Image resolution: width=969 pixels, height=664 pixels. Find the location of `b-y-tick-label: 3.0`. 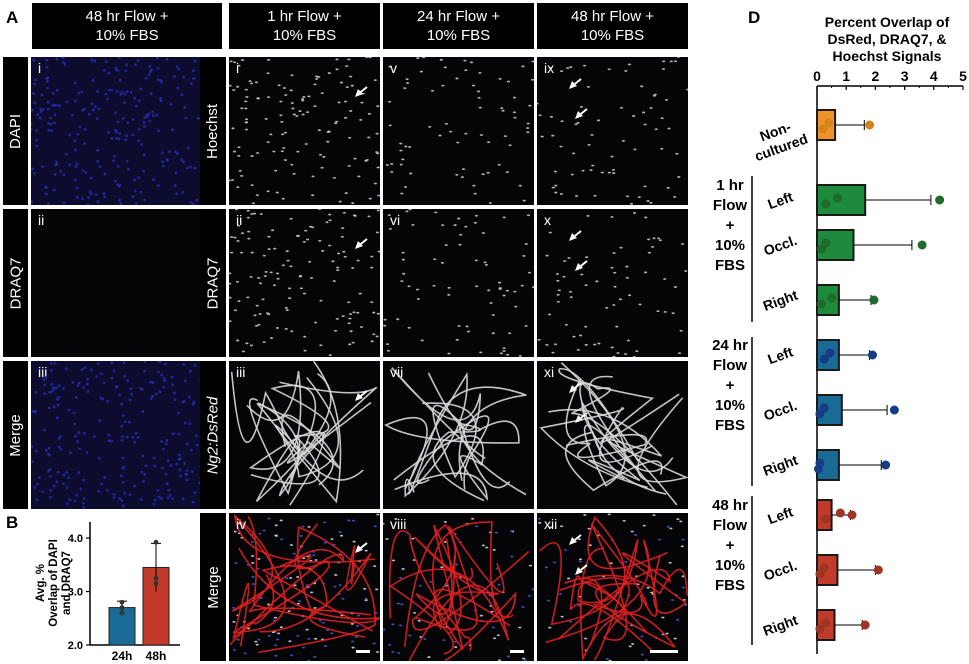

b-y-tick-label: 3.0 is located at coordinates (75, 593).